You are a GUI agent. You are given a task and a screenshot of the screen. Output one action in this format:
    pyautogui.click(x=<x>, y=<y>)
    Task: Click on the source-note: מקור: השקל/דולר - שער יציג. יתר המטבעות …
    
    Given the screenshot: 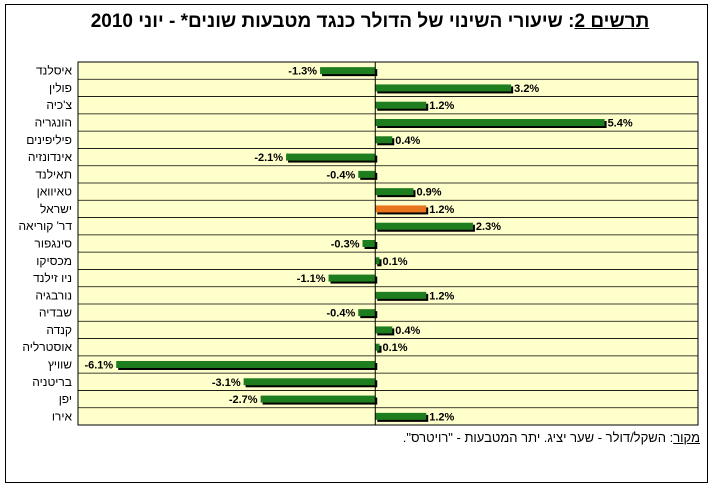 What is the action you would take?
    pyautogui.click(x=530, y=437)
    